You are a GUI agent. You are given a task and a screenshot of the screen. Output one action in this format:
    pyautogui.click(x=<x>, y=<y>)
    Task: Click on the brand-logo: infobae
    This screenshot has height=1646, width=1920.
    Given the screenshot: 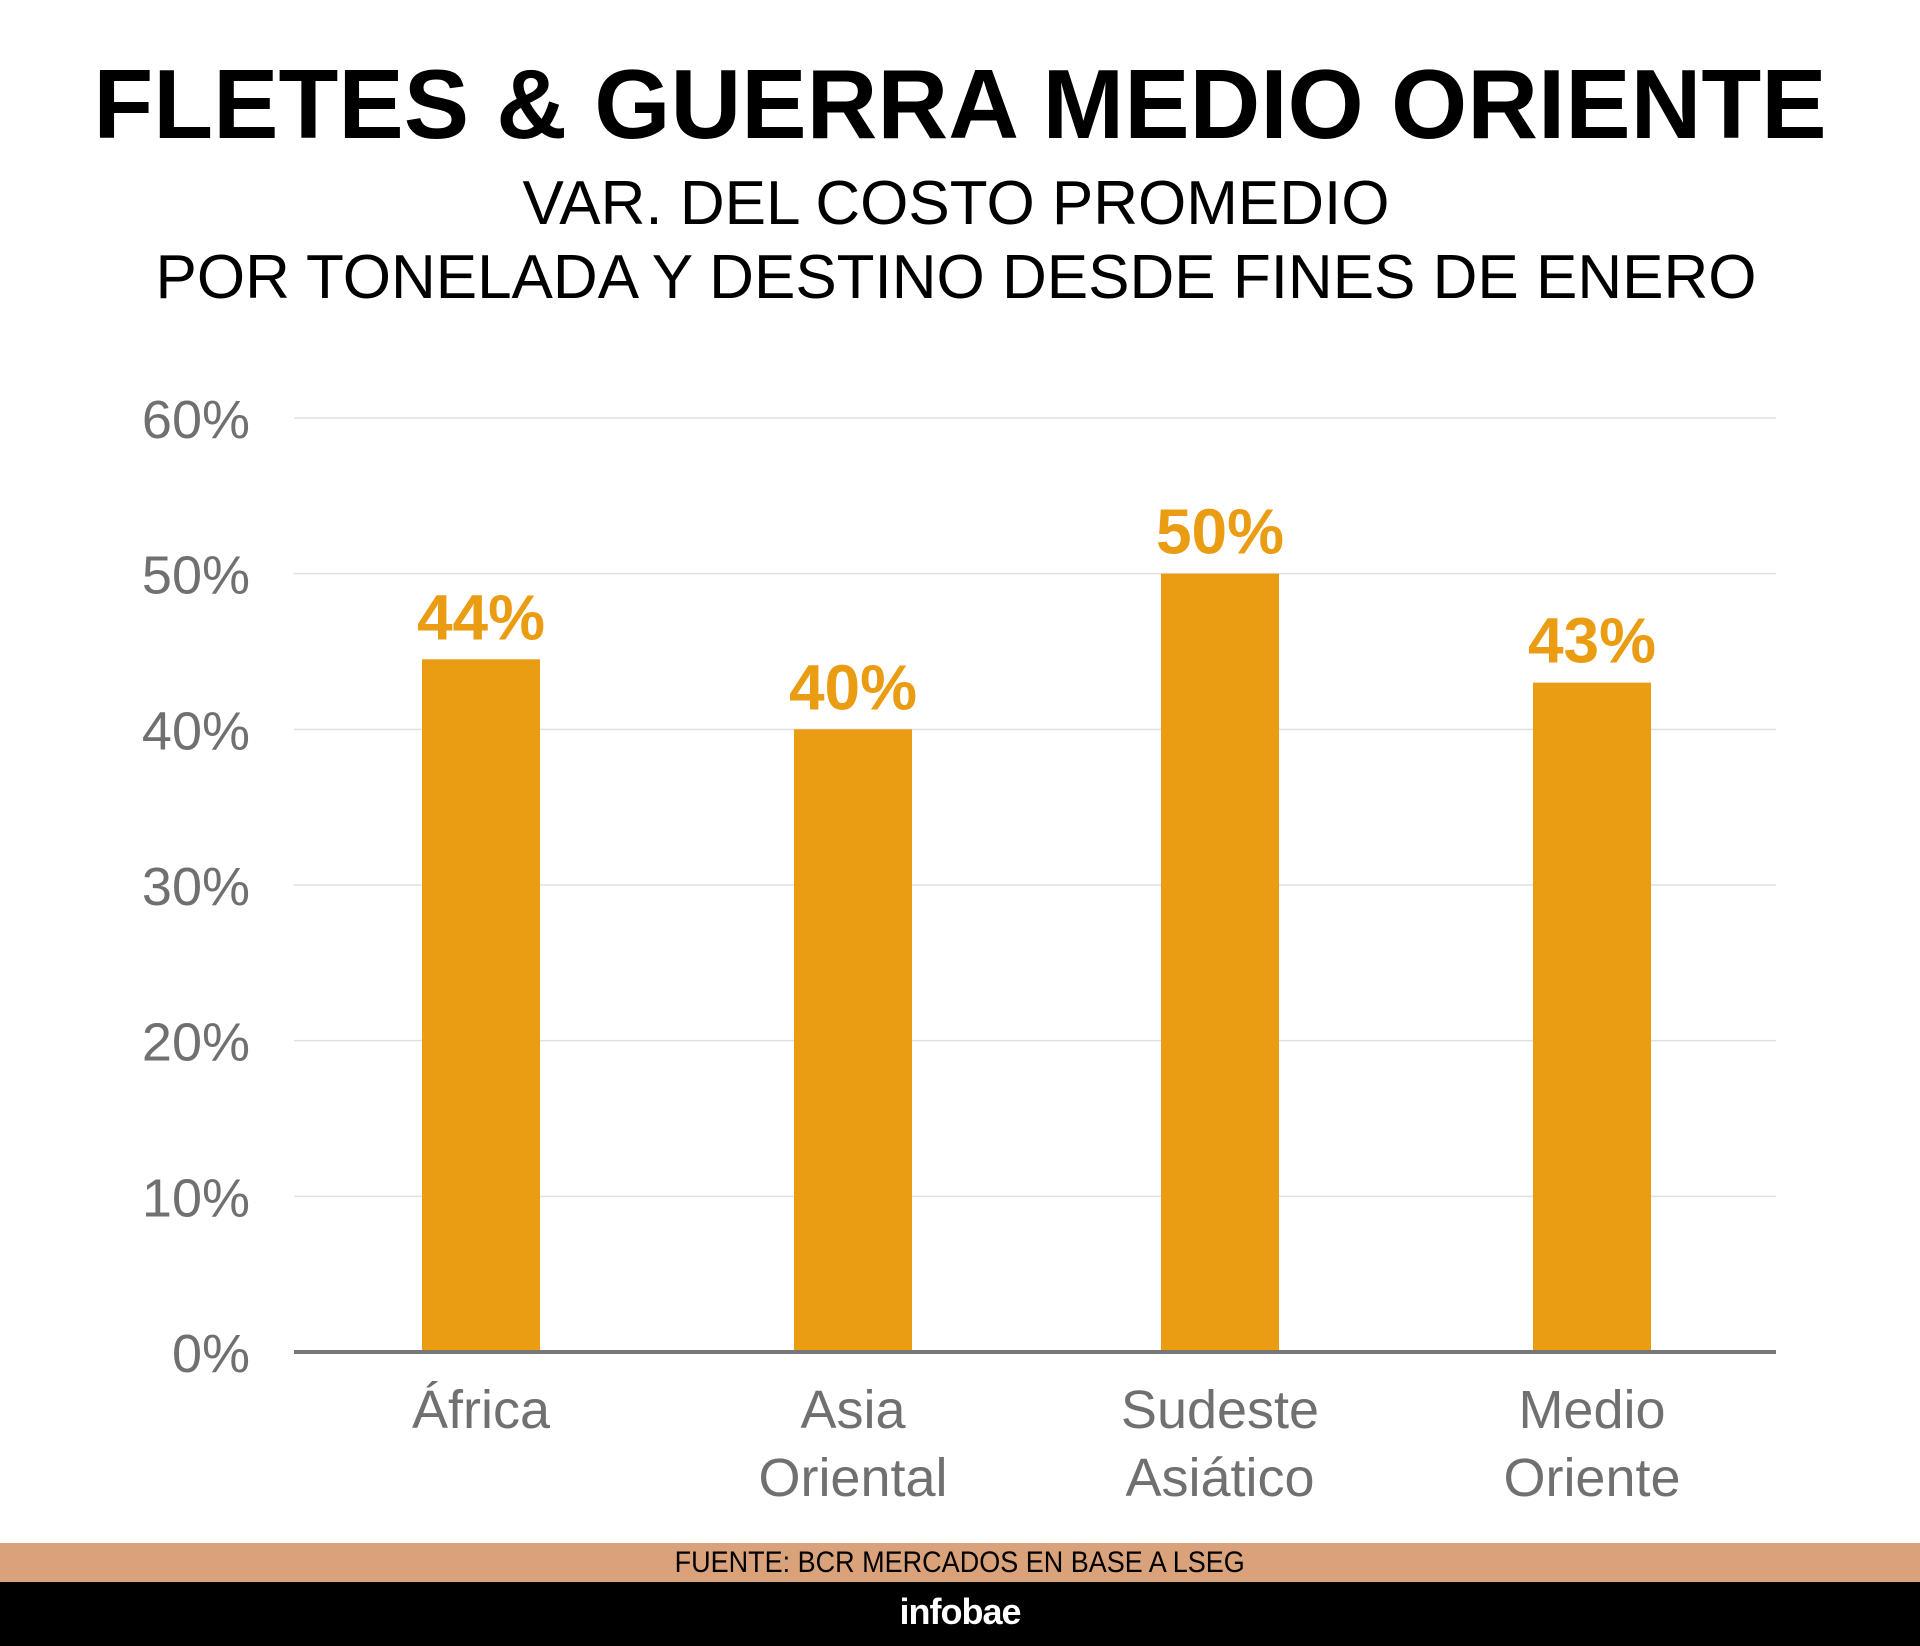 What is the action you would take?
    pyautogui.click(x=960, y=1611)
    